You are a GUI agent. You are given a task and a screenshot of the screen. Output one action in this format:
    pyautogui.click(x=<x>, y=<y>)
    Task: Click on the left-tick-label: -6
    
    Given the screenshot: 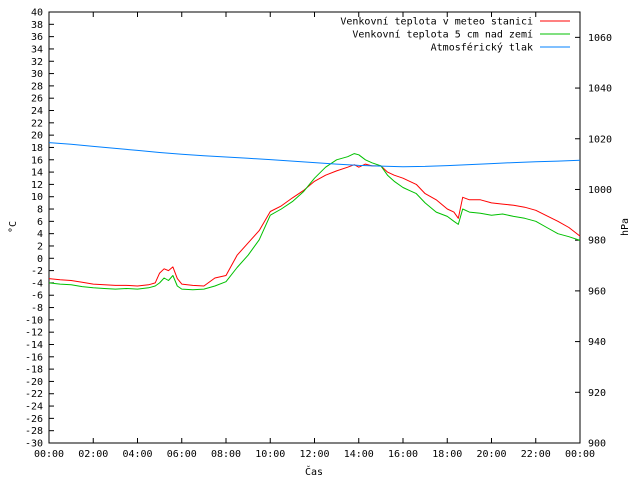 What is the action you would take?
    pyautogui.click(x=37, y=296)
    